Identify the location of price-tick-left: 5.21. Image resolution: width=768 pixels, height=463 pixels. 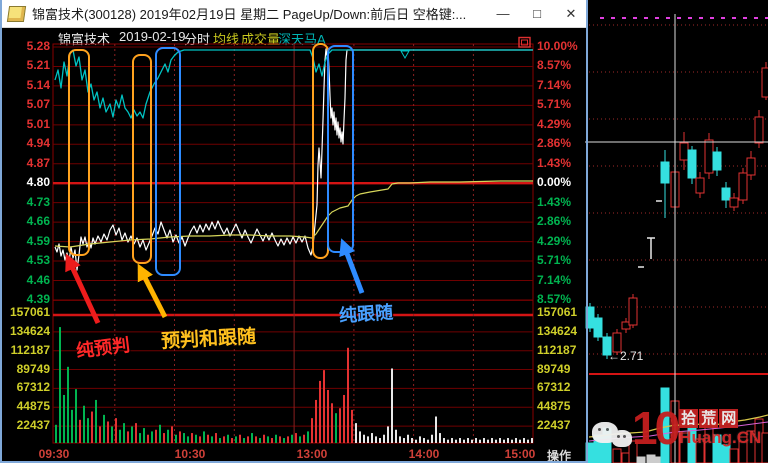
(38, 65).